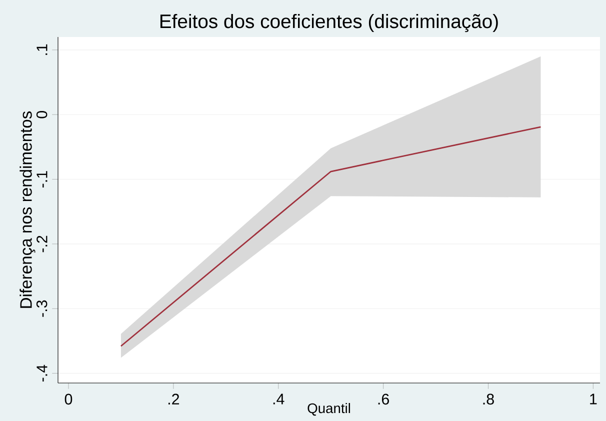 Image resolution: width=606 pixels, height=421 pixels. Describe the element at coordinates (28, 209) in the screenshot. I see `y-axis-title: Diferença nos rendimentos` at that location.